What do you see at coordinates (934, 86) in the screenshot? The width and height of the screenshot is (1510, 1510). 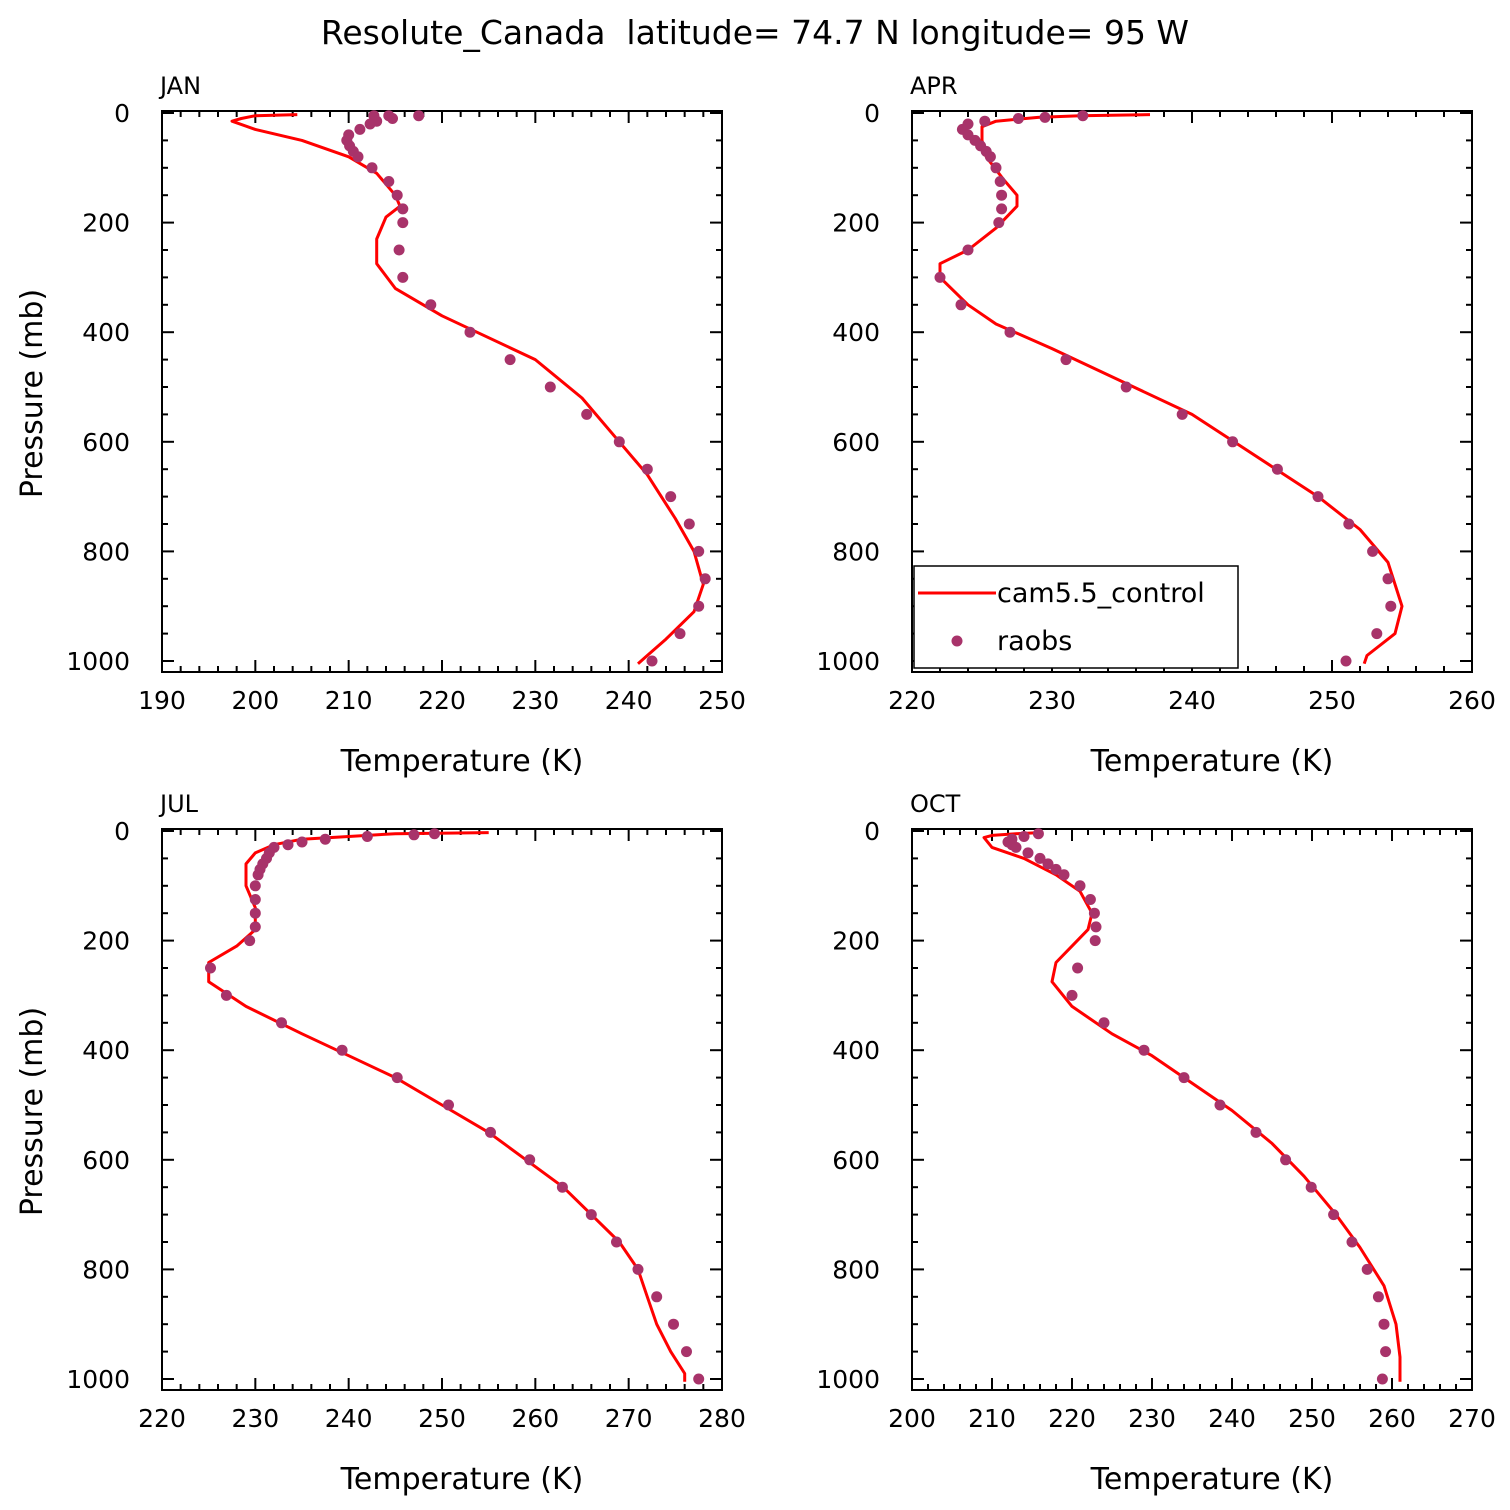 I see `panel-label: APR` at bounding box center [934, 86].